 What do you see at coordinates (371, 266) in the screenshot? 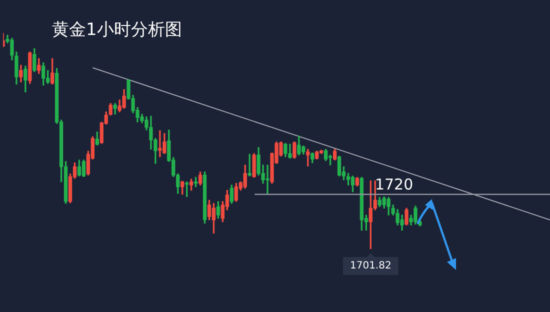
I see `text: 1701.82` at bounding box center [371, 266].